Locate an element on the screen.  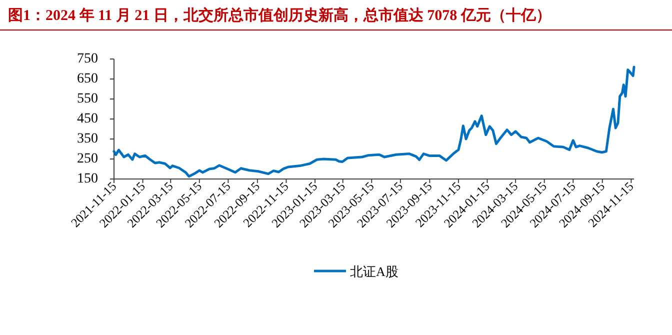
y-tick-label: 150 is located at coordinates (87, 179).